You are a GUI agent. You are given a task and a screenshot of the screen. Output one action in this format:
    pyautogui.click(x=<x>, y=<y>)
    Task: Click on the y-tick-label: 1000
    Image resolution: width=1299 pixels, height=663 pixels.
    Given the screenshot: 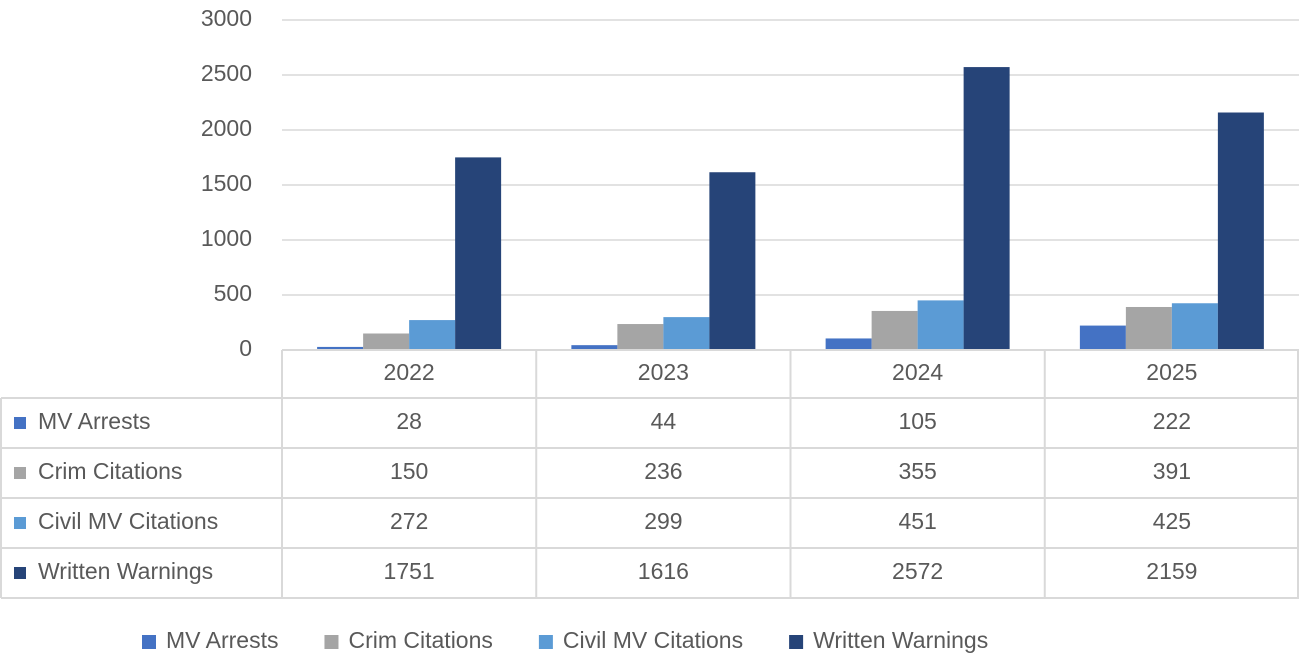 What is the action you would take?
    pyautogui.click(x=226, y=238)
    